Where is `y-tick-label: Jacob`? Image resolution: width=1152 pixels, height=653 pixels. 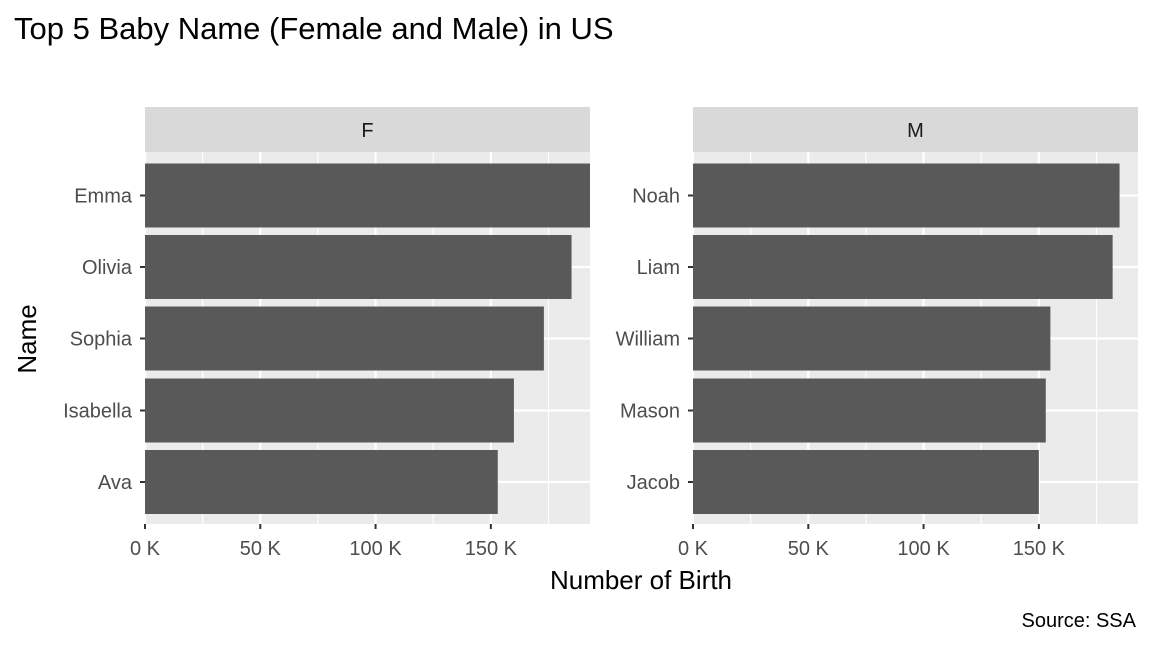
y-tick-label: Jacob is located at coordinates (653, 483).